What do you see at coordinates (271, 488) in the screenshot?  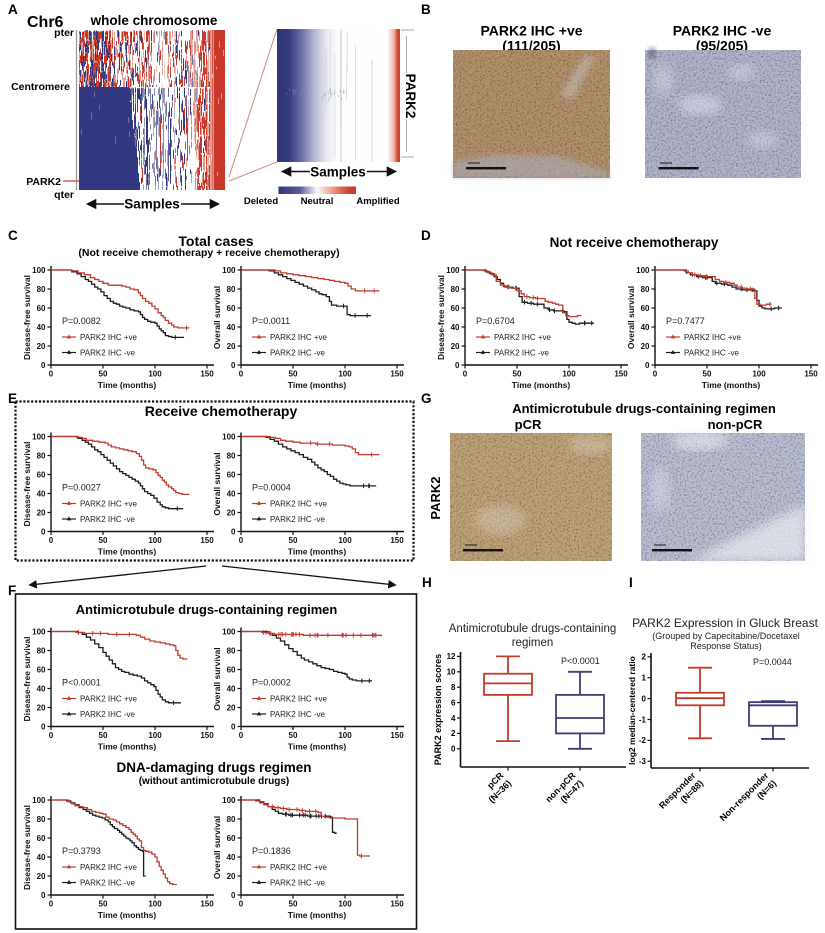 I see `svg-text: P=0.0004` at bounding box center [271, 488].